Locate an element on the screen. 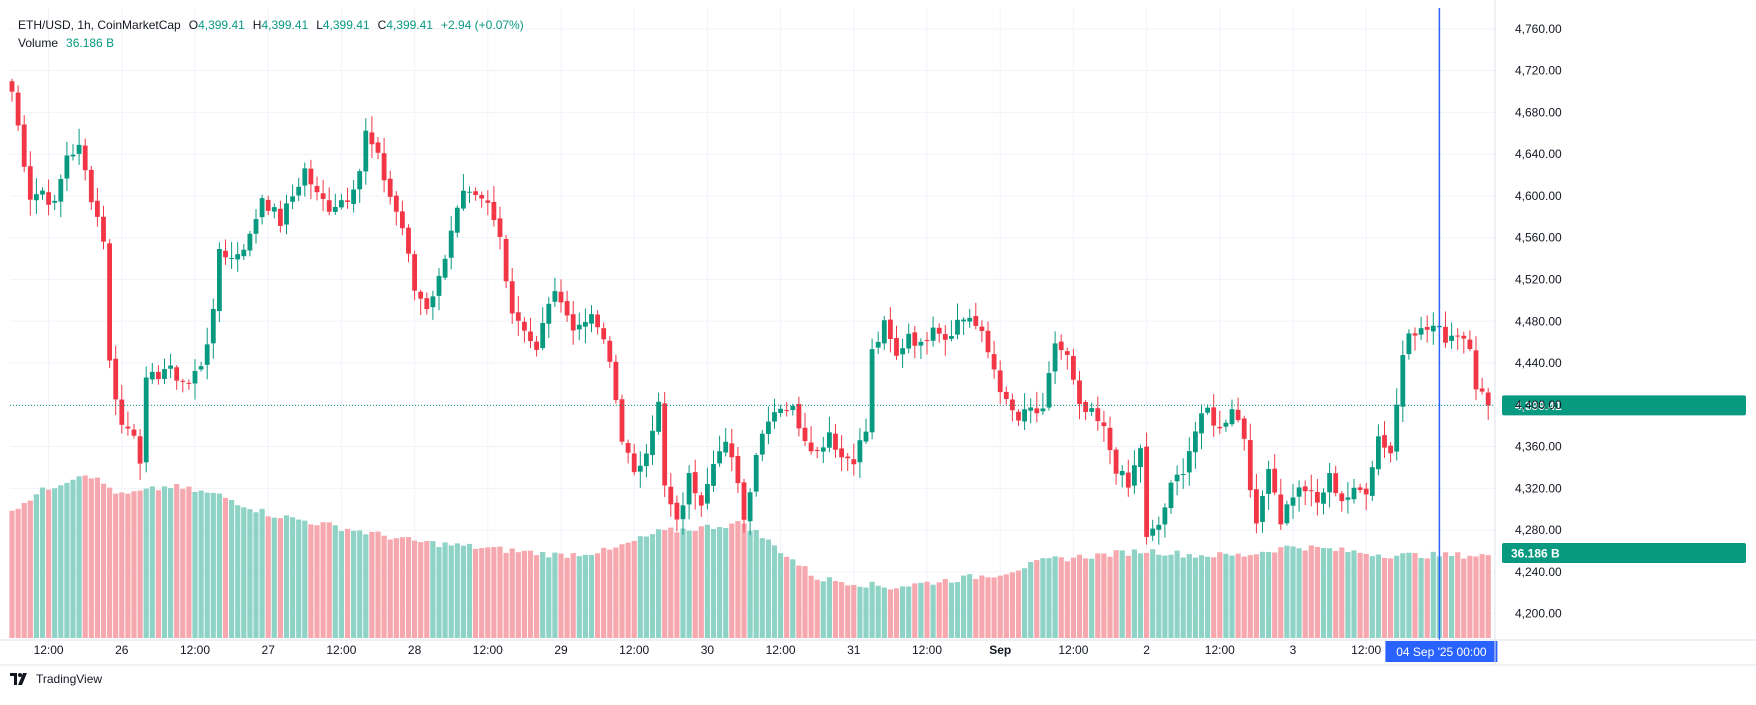 The height and width of the screenshot is (705, 1756). volume-axis-label: 36.186 B is located at coordinates (1535, 554).